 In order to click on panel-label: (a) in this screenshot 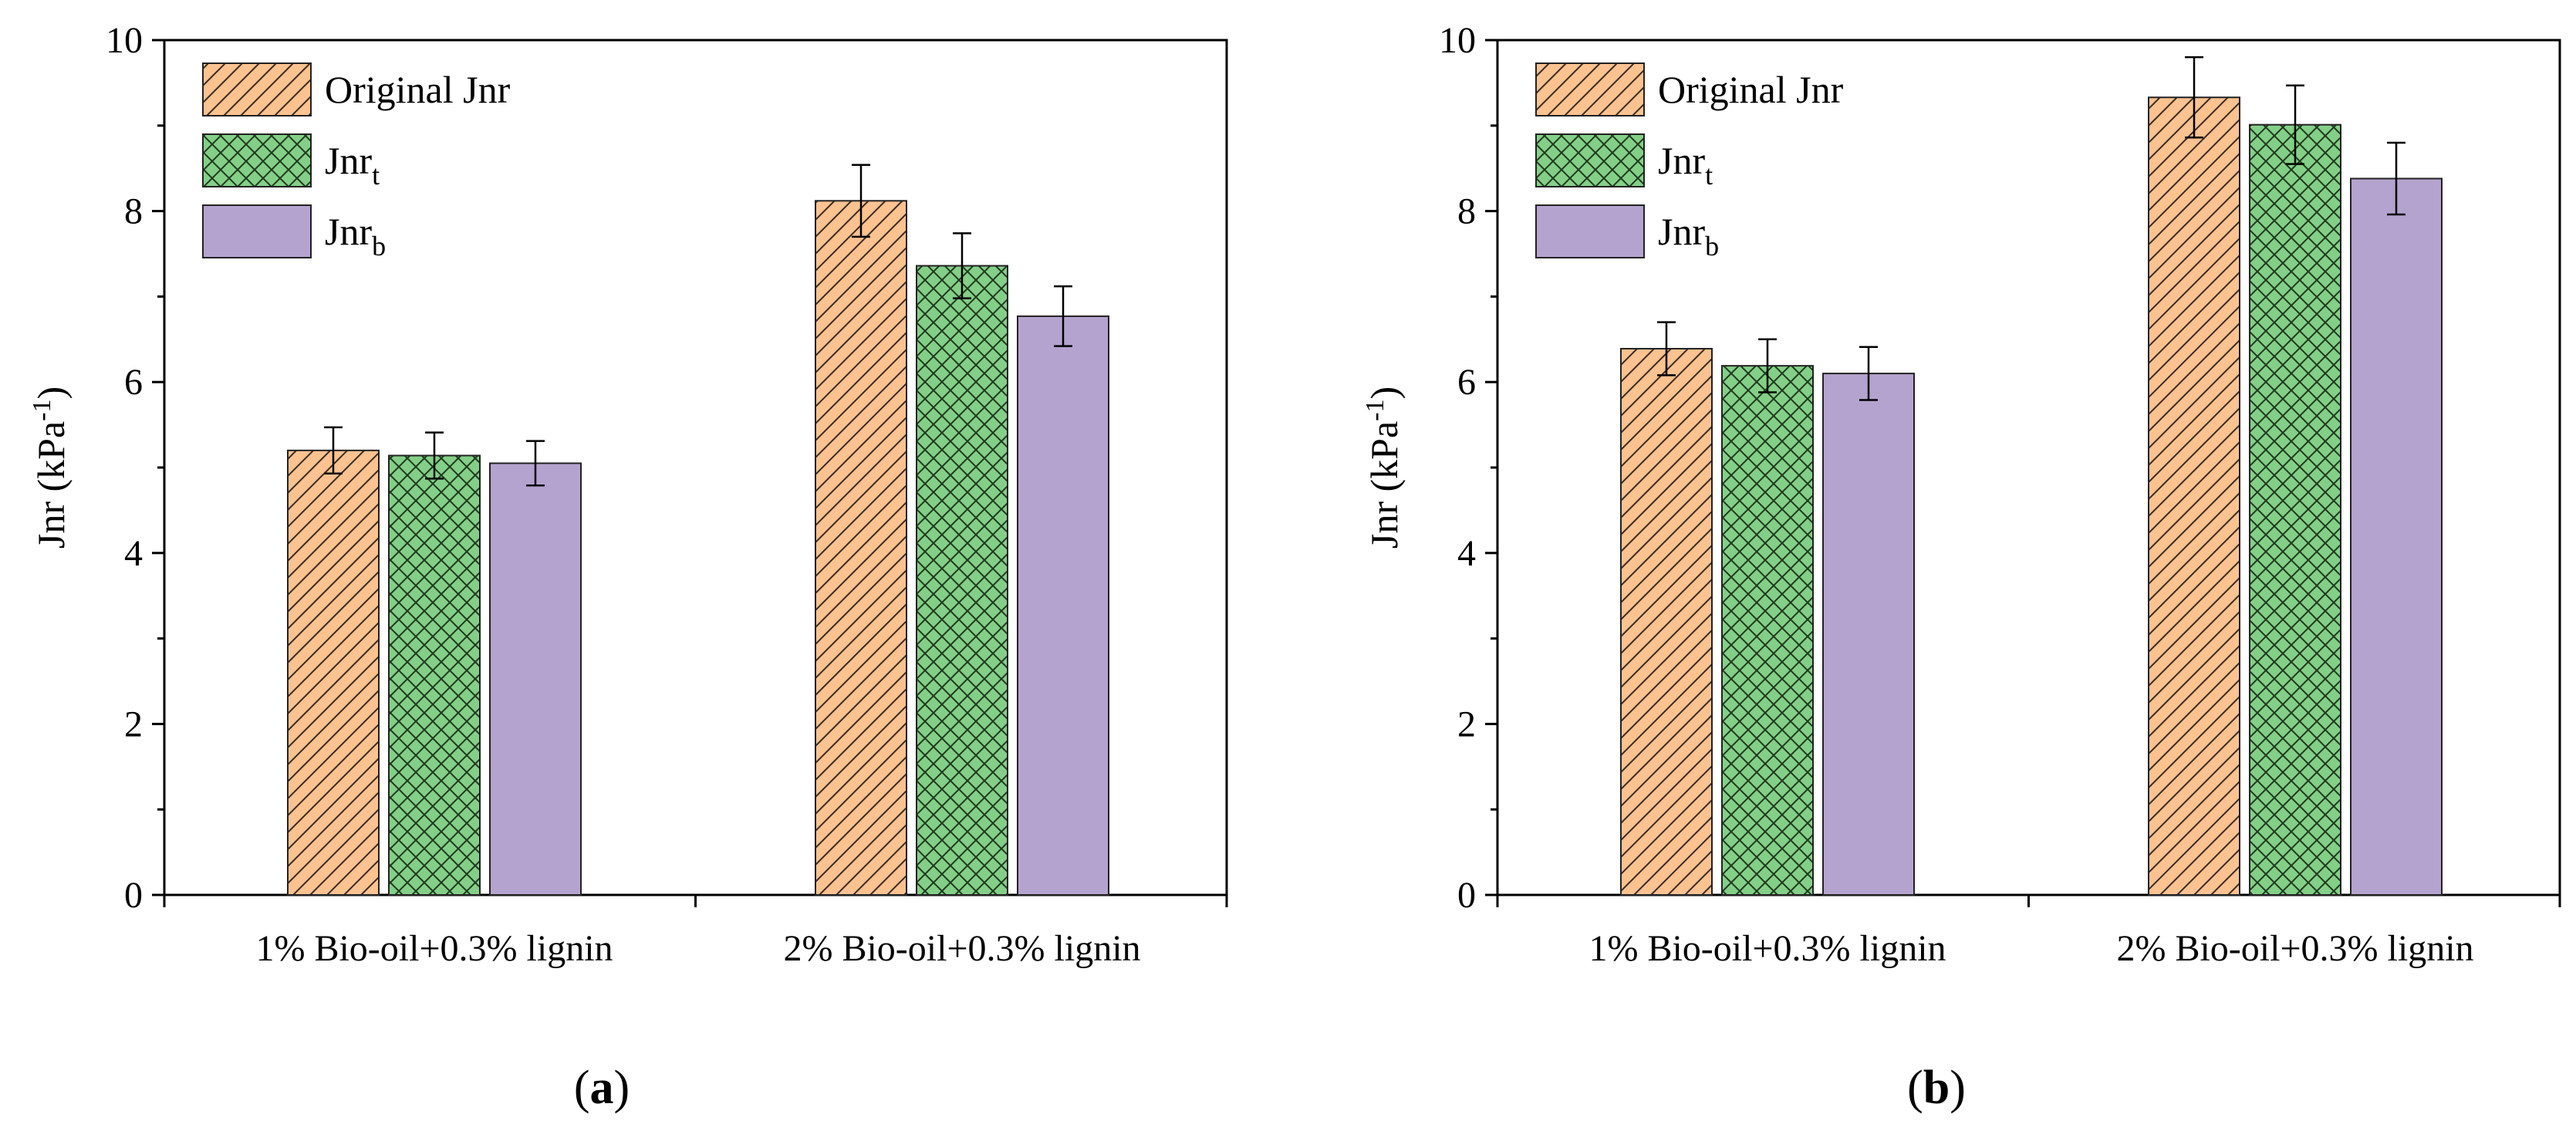, I will do `click(602, 1088)`.